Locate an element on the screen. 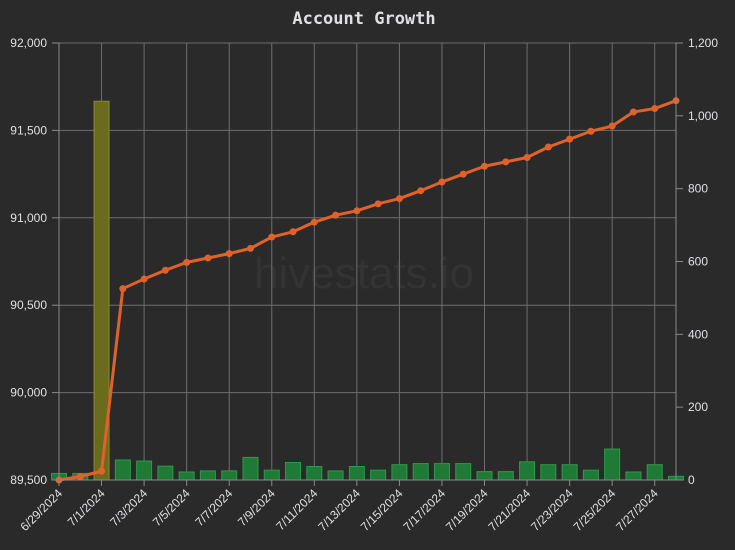 Image resolution: width=735 pixels, height=550 pixels. x-tick-label: 7/9/2024 is located at coordinates (256, 507).